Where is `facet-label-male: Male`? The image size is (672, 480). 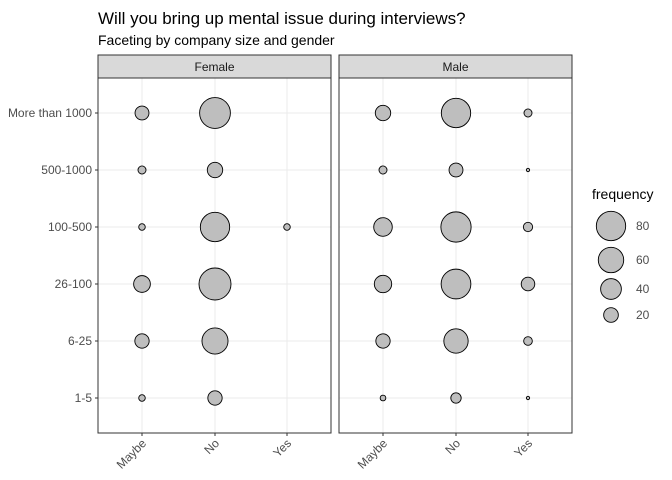
facet-label-male: Male is located at coordinates (455, 67).